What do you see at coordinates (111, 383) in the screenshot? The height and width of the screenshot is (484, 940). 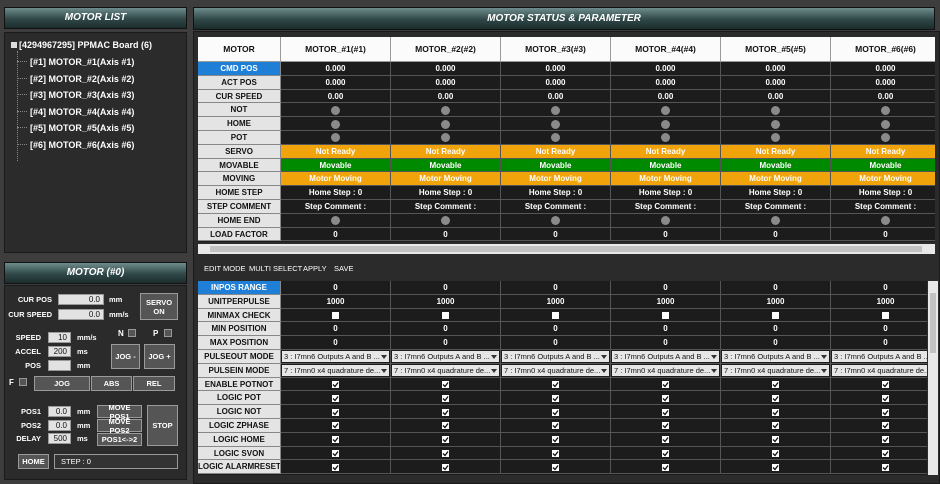 I see `button: ABS` at bounding box center [111, 383].